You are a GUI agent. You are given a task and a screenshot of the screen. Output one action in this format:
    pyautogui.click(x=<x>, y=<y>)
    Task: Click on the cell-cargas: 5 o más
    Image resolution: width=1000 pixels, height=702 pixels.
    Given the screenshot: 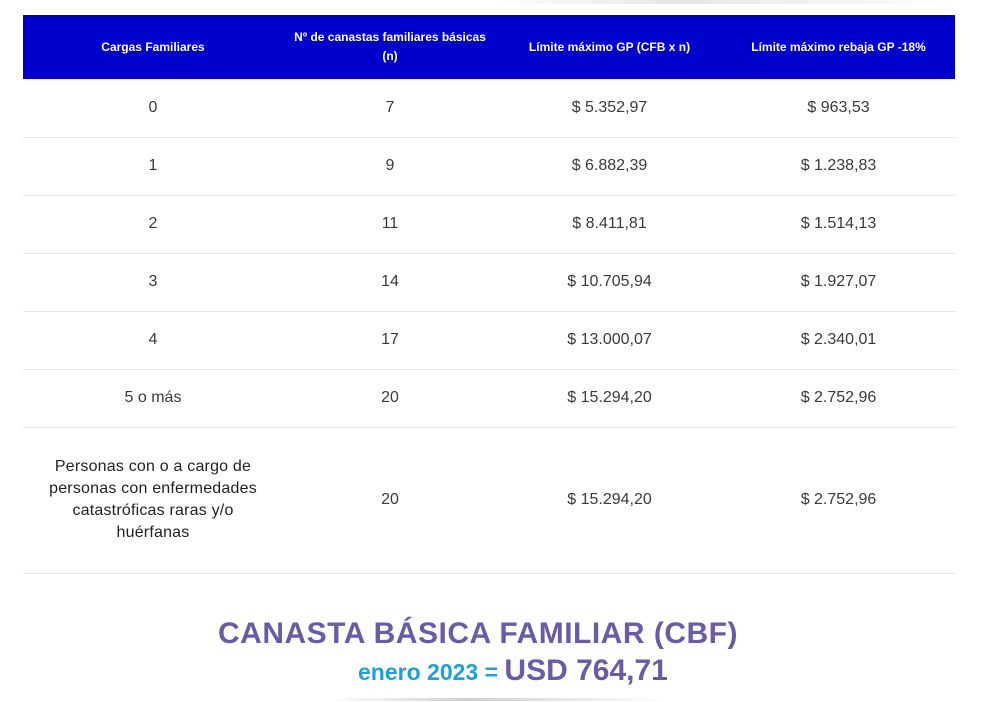 What is the action you would take?
    pyautogui.click(x=153, y=397)
    